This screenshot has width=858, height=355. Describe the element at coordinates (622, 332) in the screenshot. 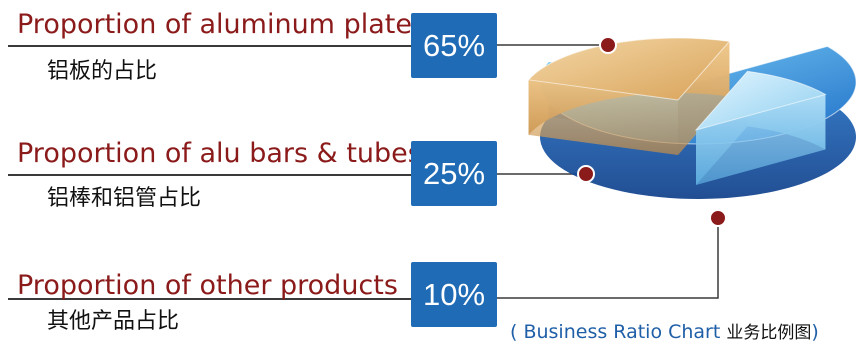

I see `caption-english: Business Ratio Chart` at that location.